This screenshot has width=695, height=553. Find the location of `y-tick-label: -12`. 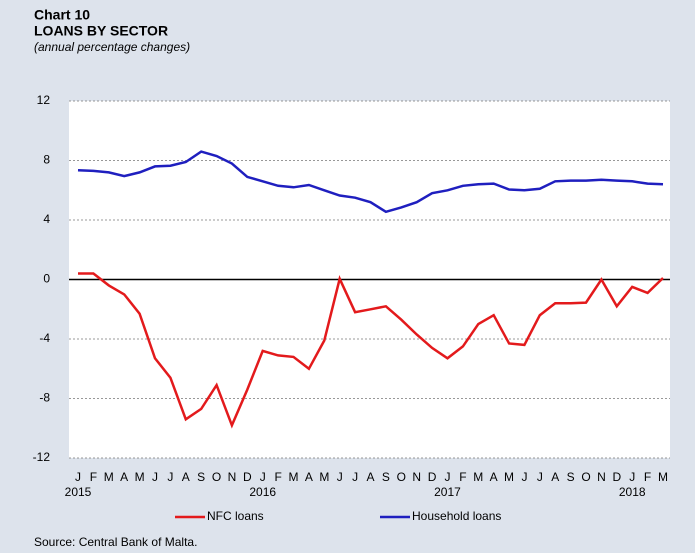

y-tick-label: -12 is located at coordinates (42, 457).